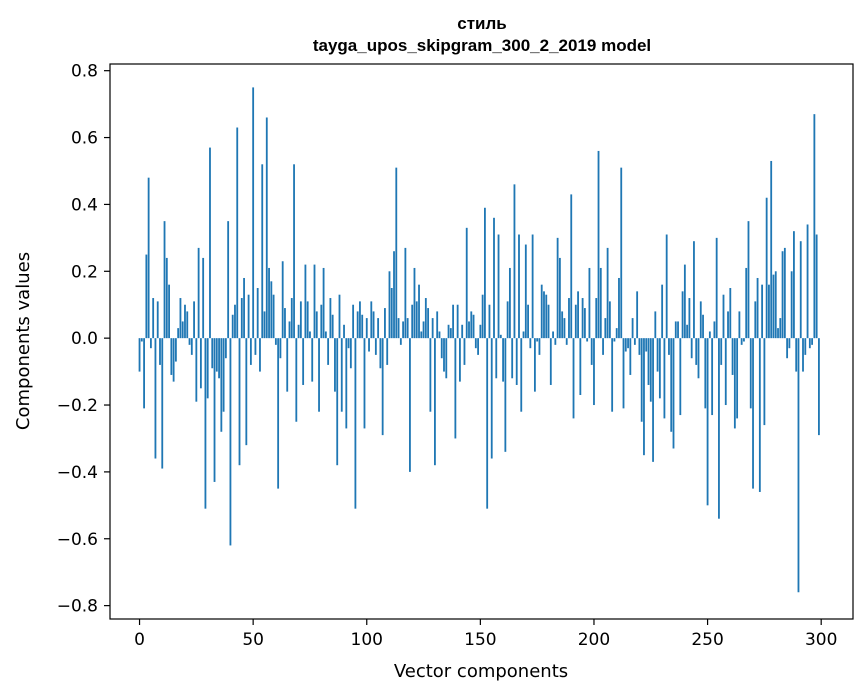  Describe the element at coordinates (77, 406) in the screenshot. I see `y-tick-label-3: −0.2` at that location.